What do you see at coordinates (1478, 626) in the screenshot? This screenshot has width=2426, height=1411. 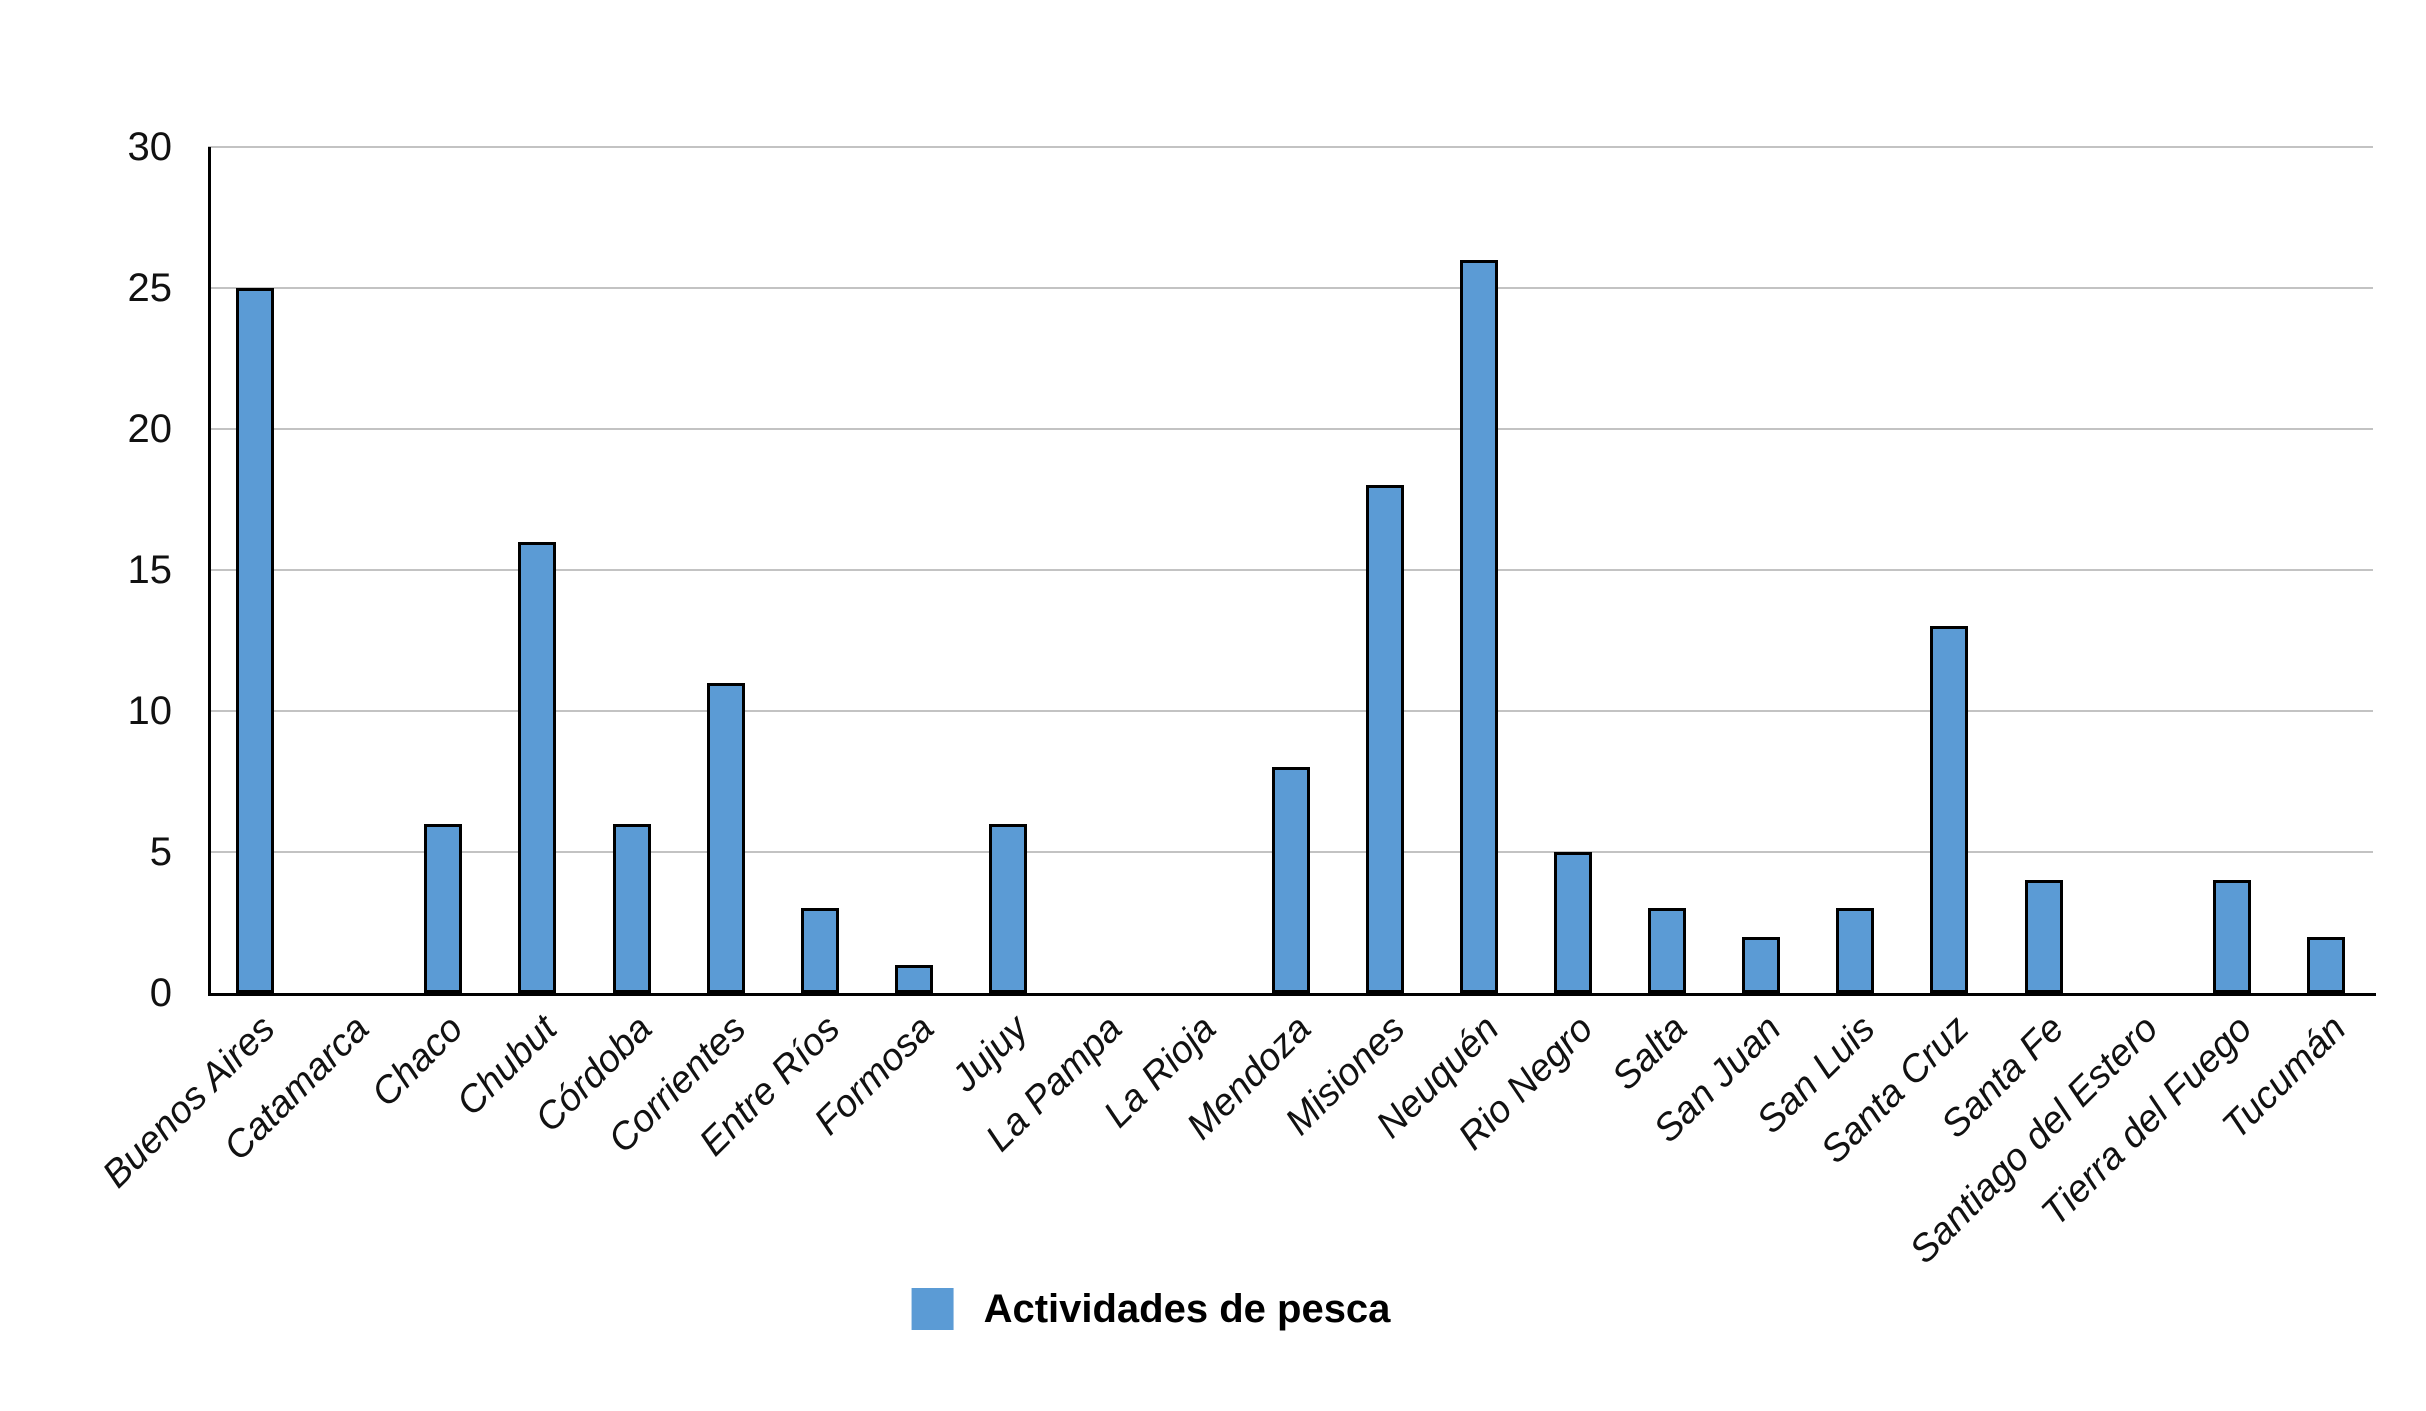 I see `bar-neuquén` at bounding box center [1478, 626].